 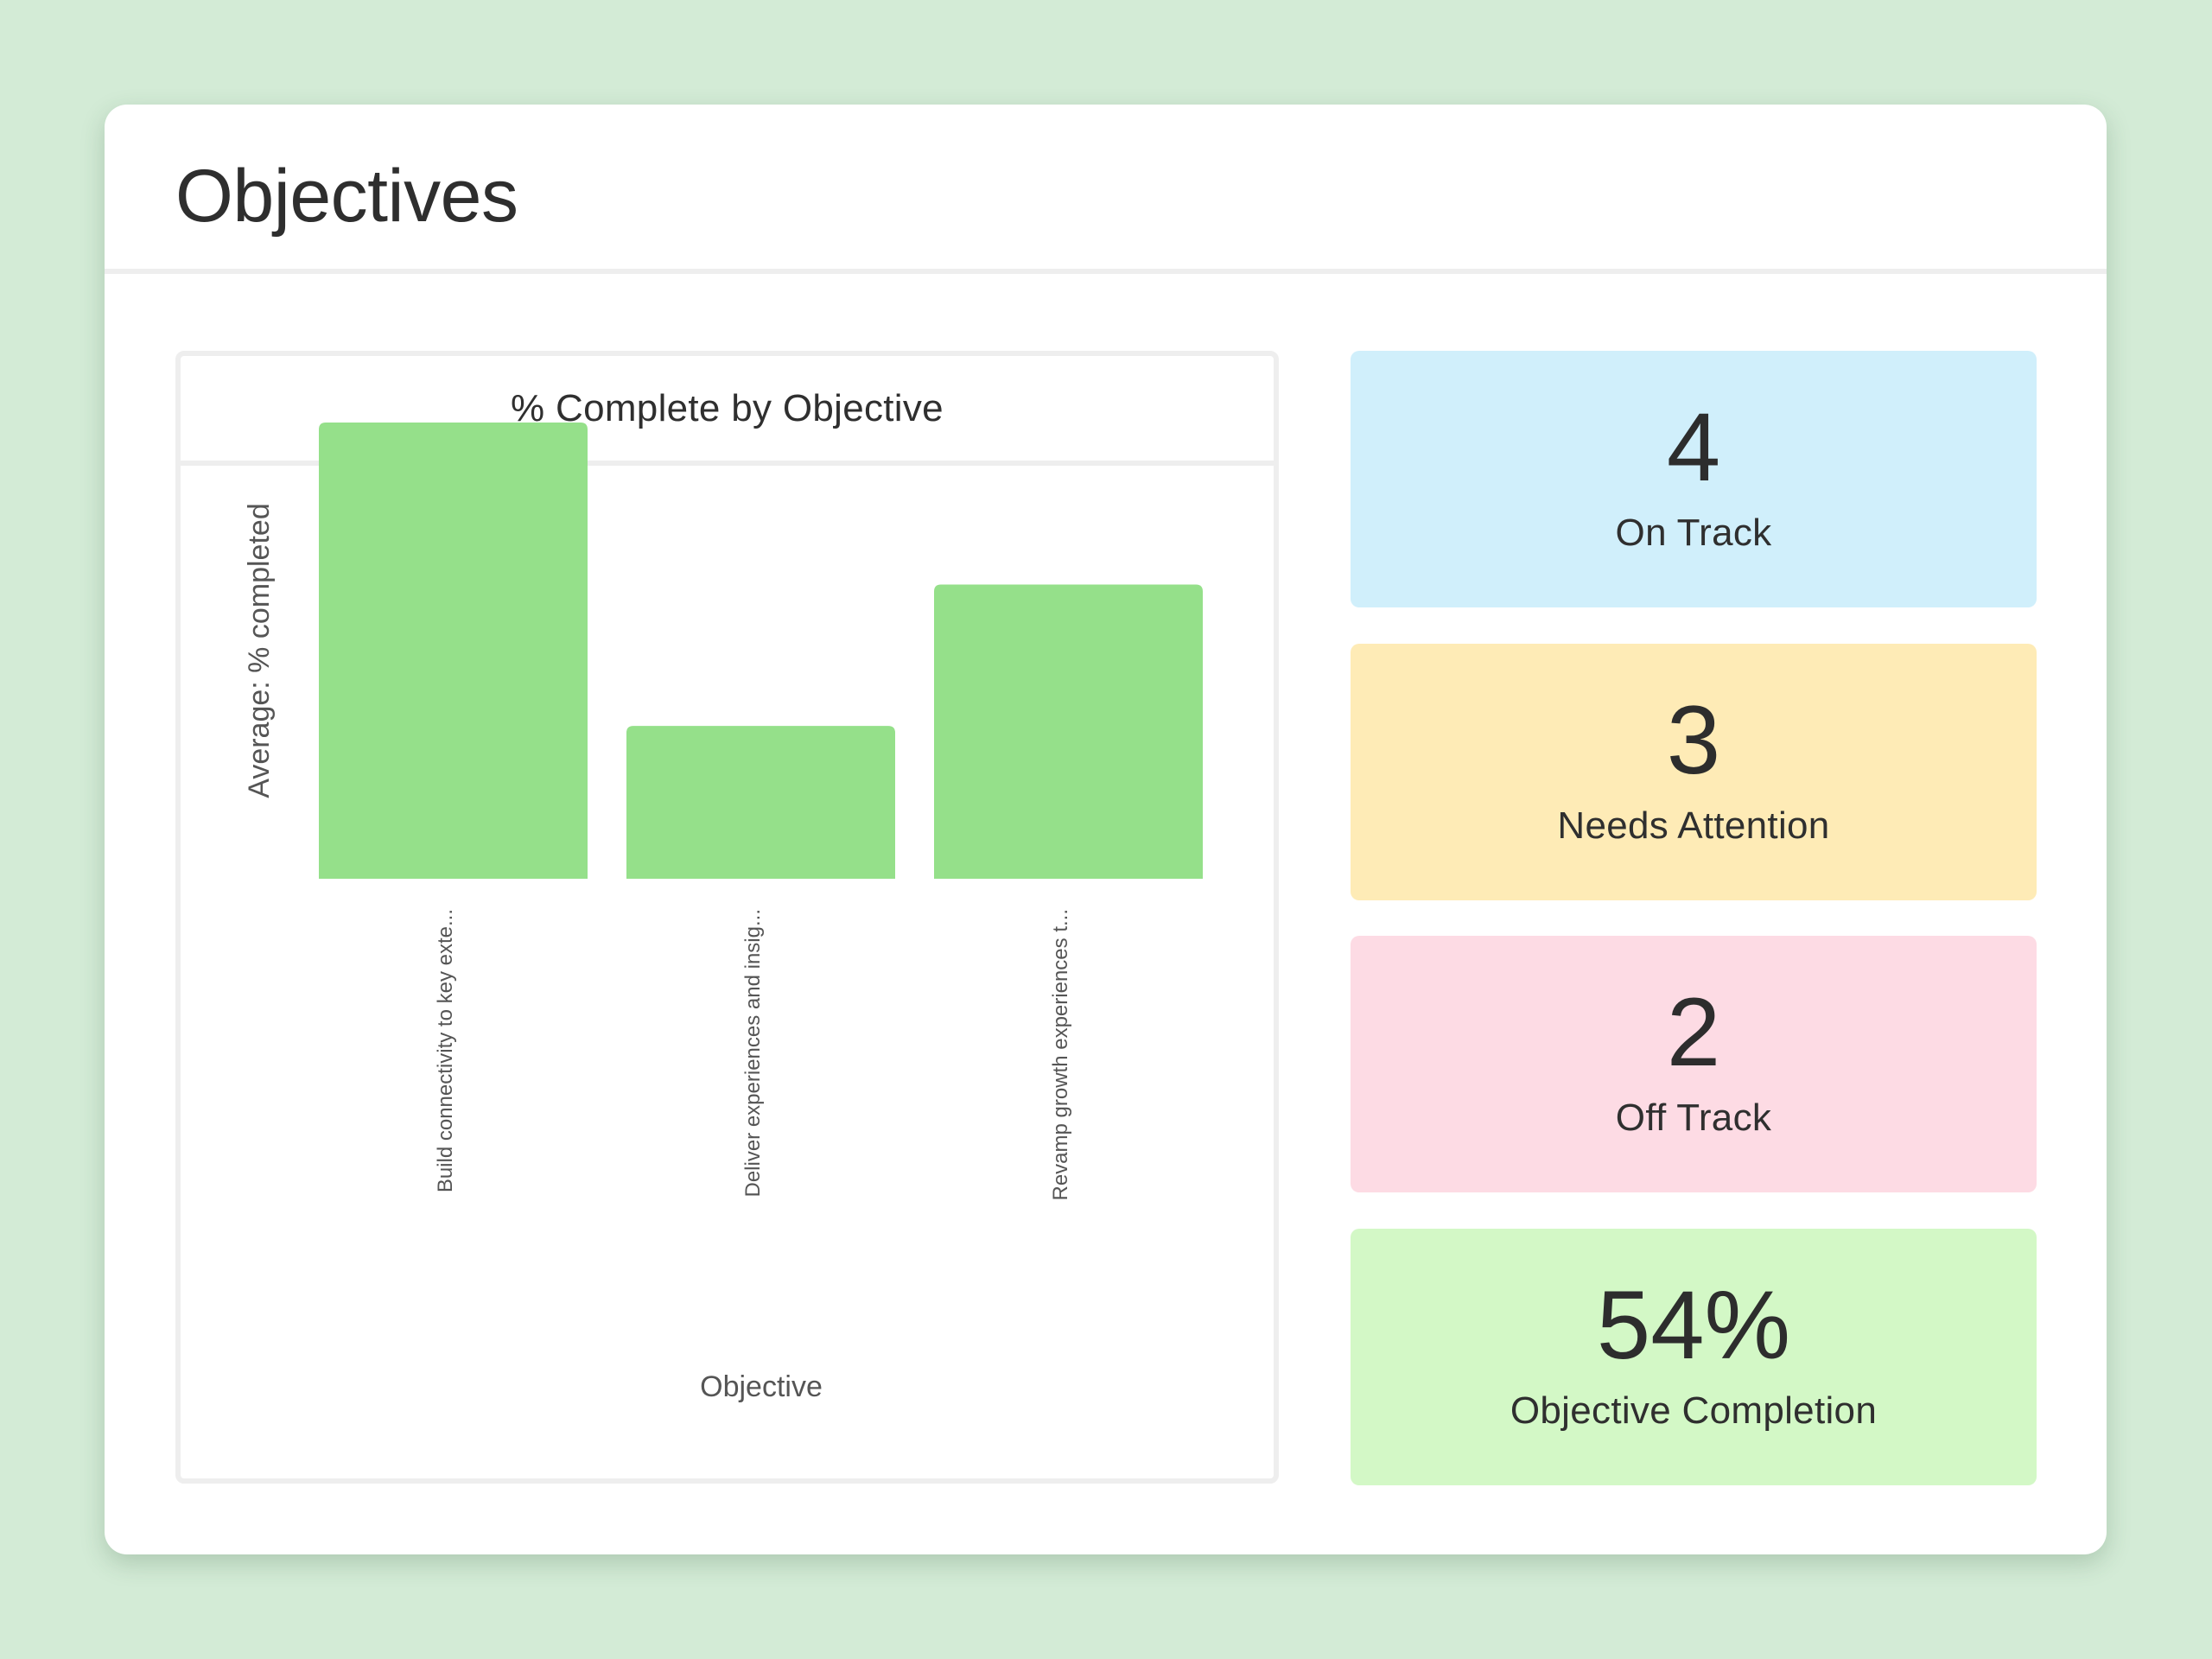 I want to click on stat-card-objective-completion: 54% Objective Completion, so click(x=1694, y=1357).